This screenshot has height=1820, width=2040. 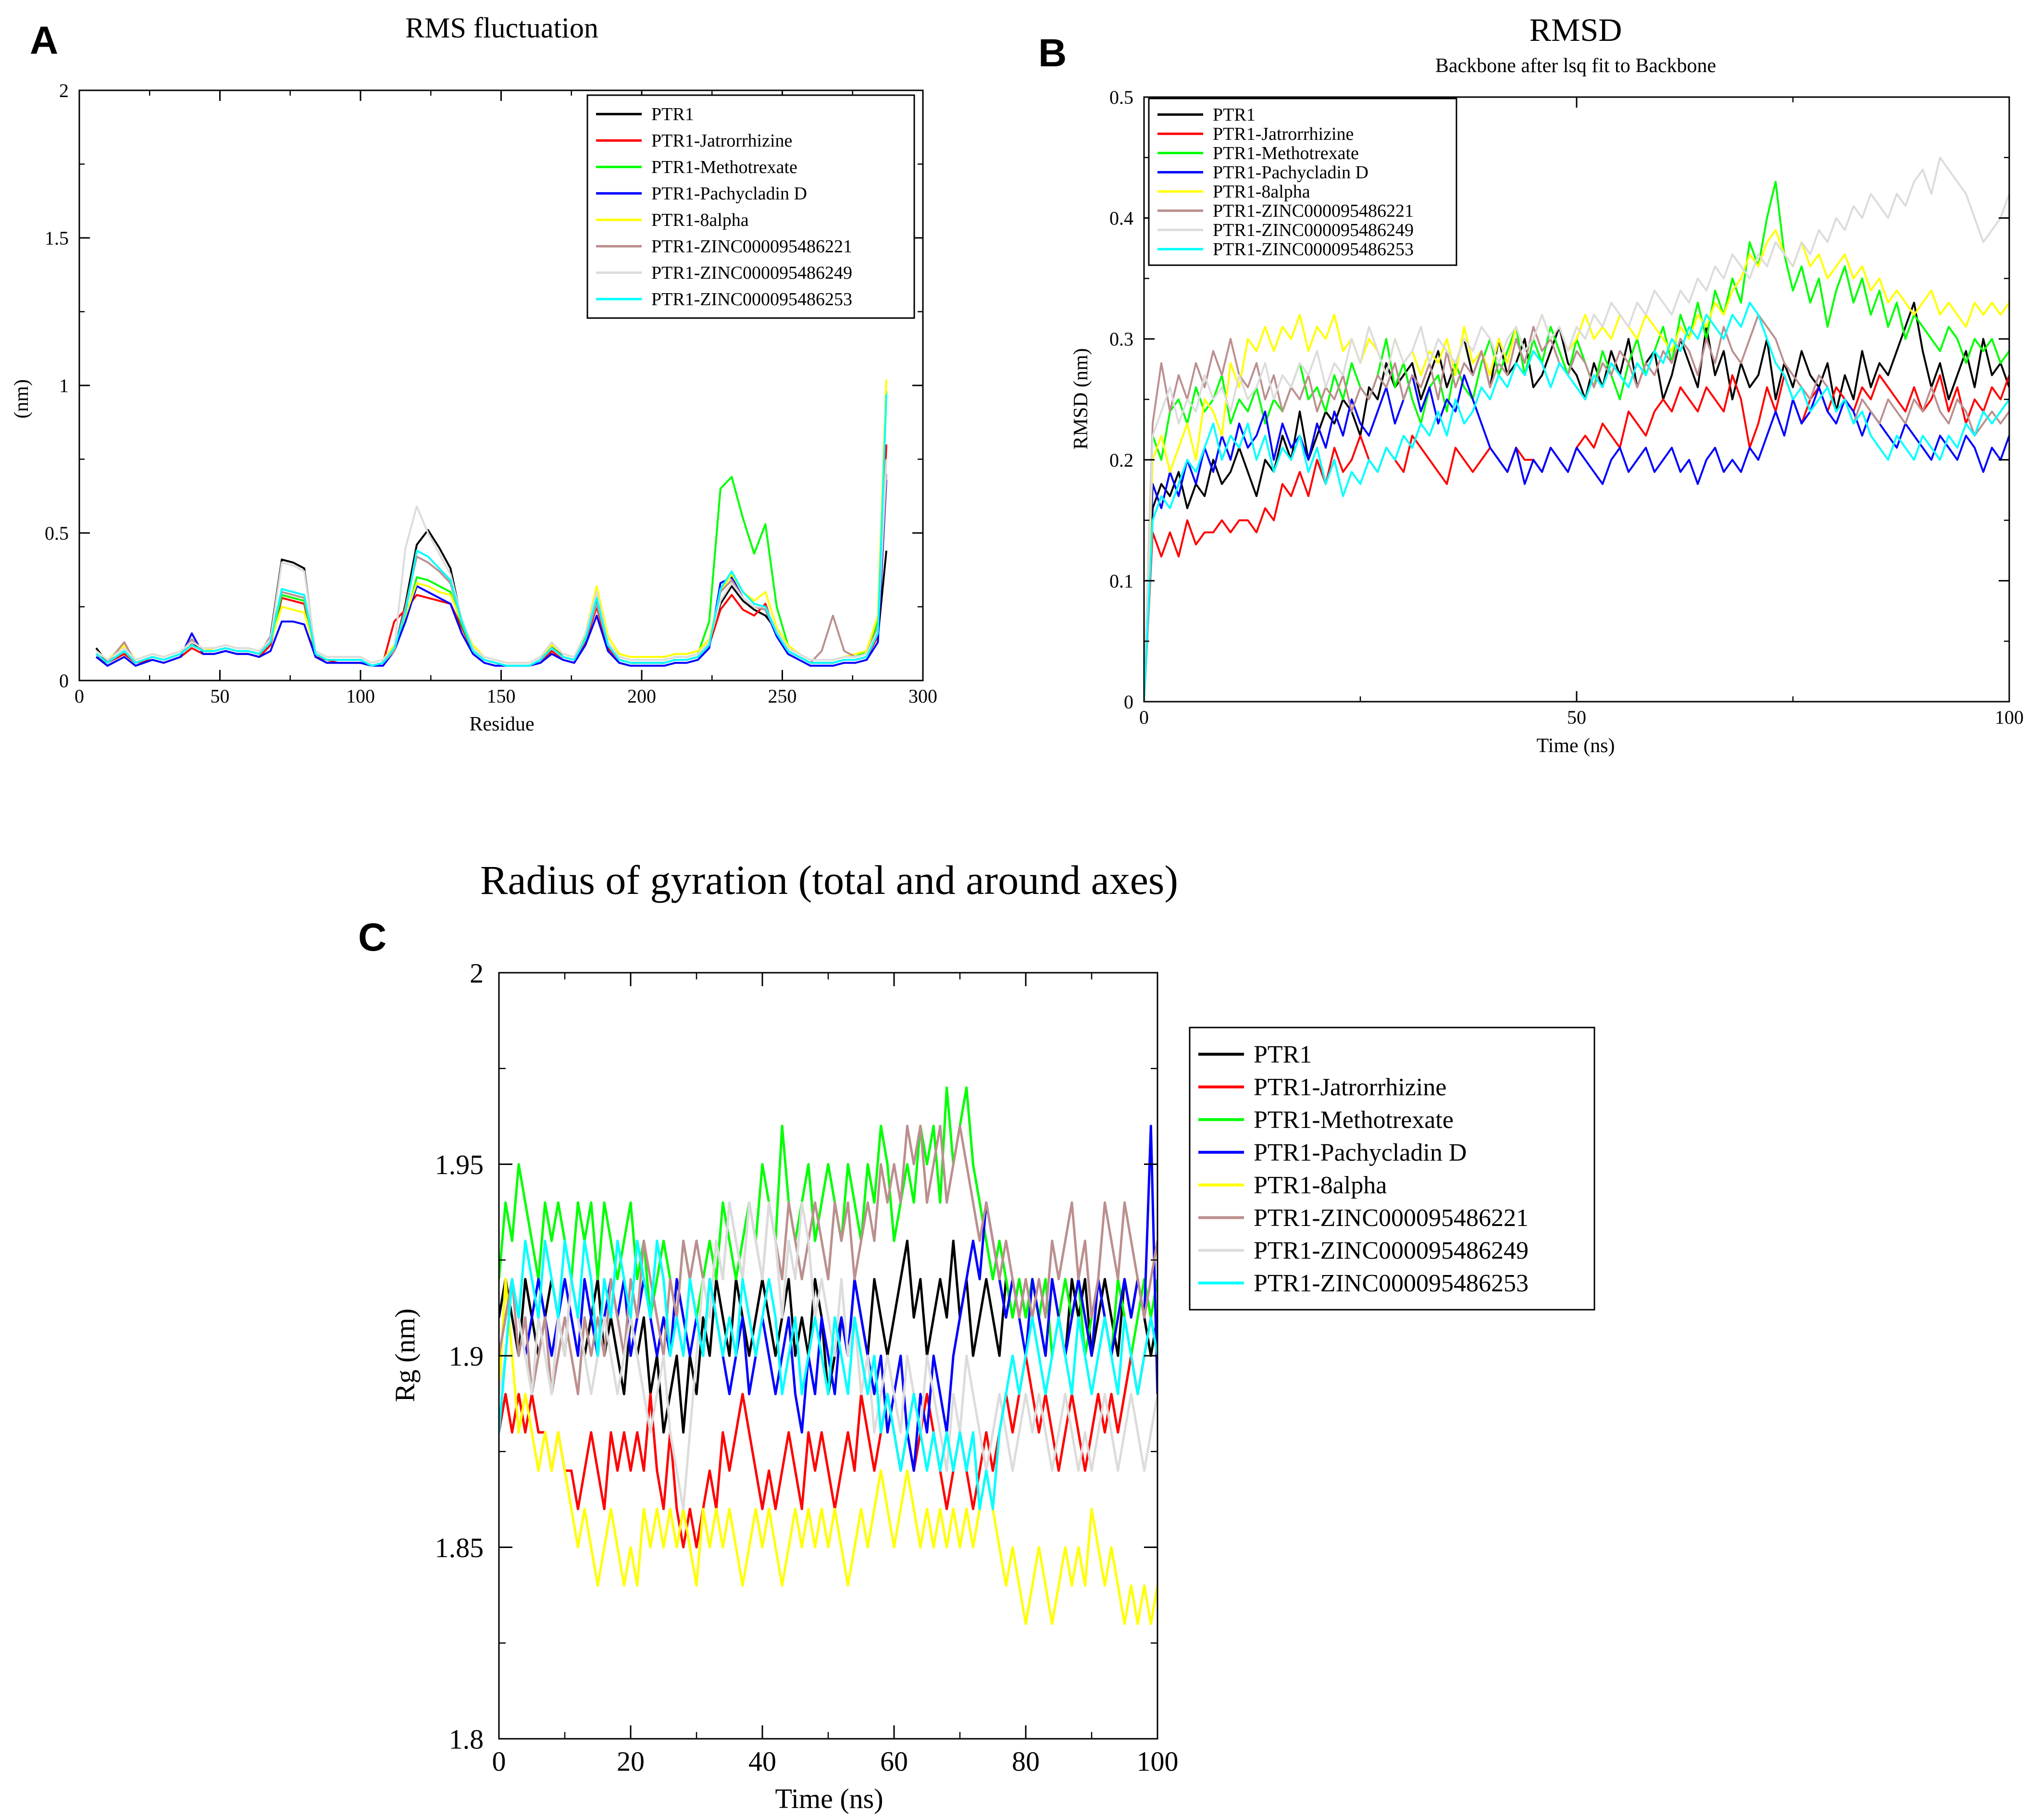 I want to click on panel-c-y-tick-label: 1.85, so click(x=460, y=1547).